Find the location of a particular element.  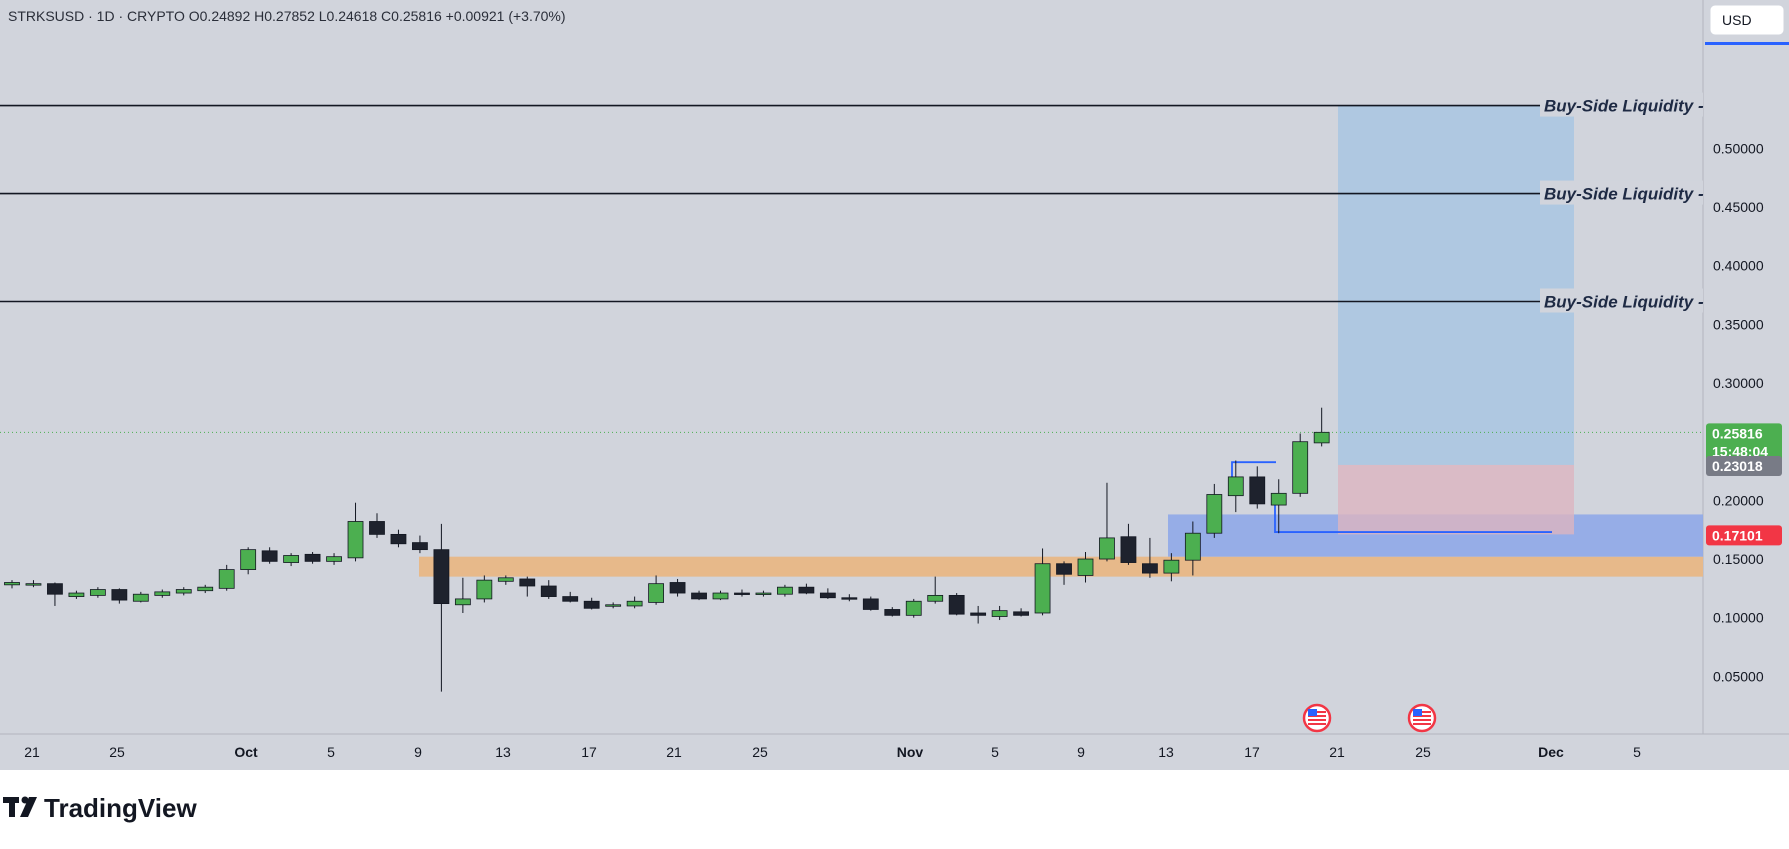

last-price-value: 0.25816 is located at coordinates (1737, 433).